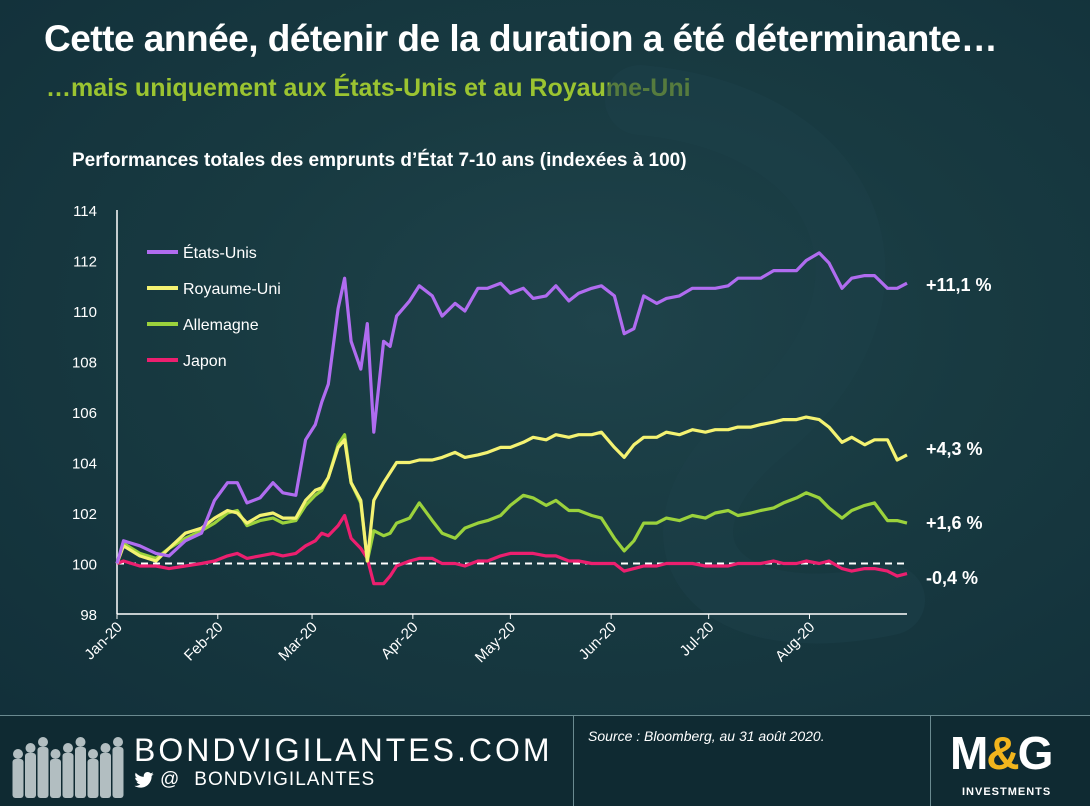 The height and width of the screenshot is (806, 1090). What do you see at coordinates (697, 639) in the screenshot?
I see `x-tick-label: Jul-20` at bounding box center [697, 639].